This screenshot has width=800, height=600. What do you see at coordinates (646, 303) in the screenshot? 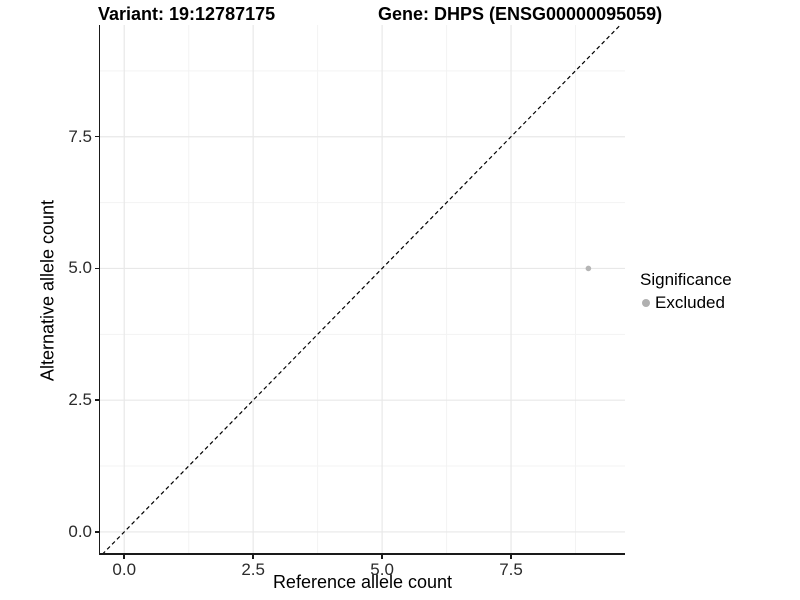
I see `legend-point-icon` at bounding box center [646, 303].